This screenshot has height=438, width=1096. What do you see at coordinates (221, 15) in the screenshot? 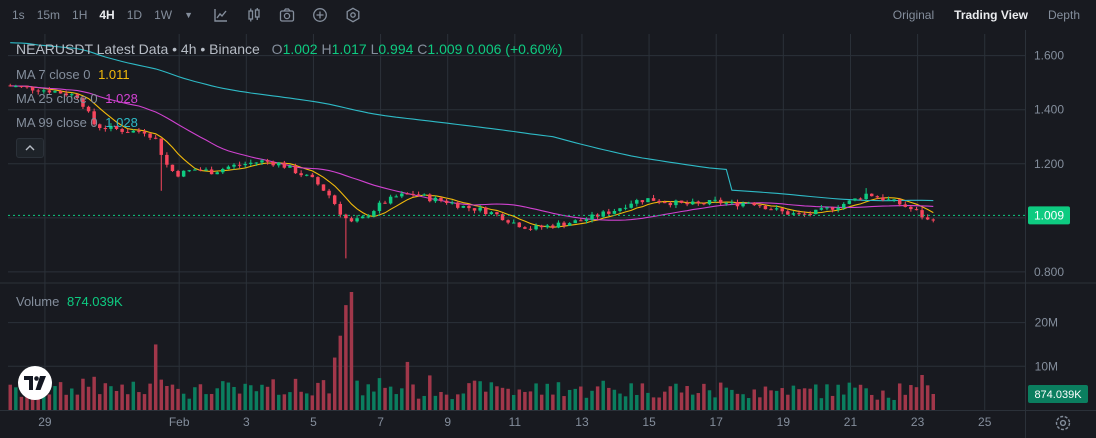
I see `indicator-icon` at bounding box center [221, 15].